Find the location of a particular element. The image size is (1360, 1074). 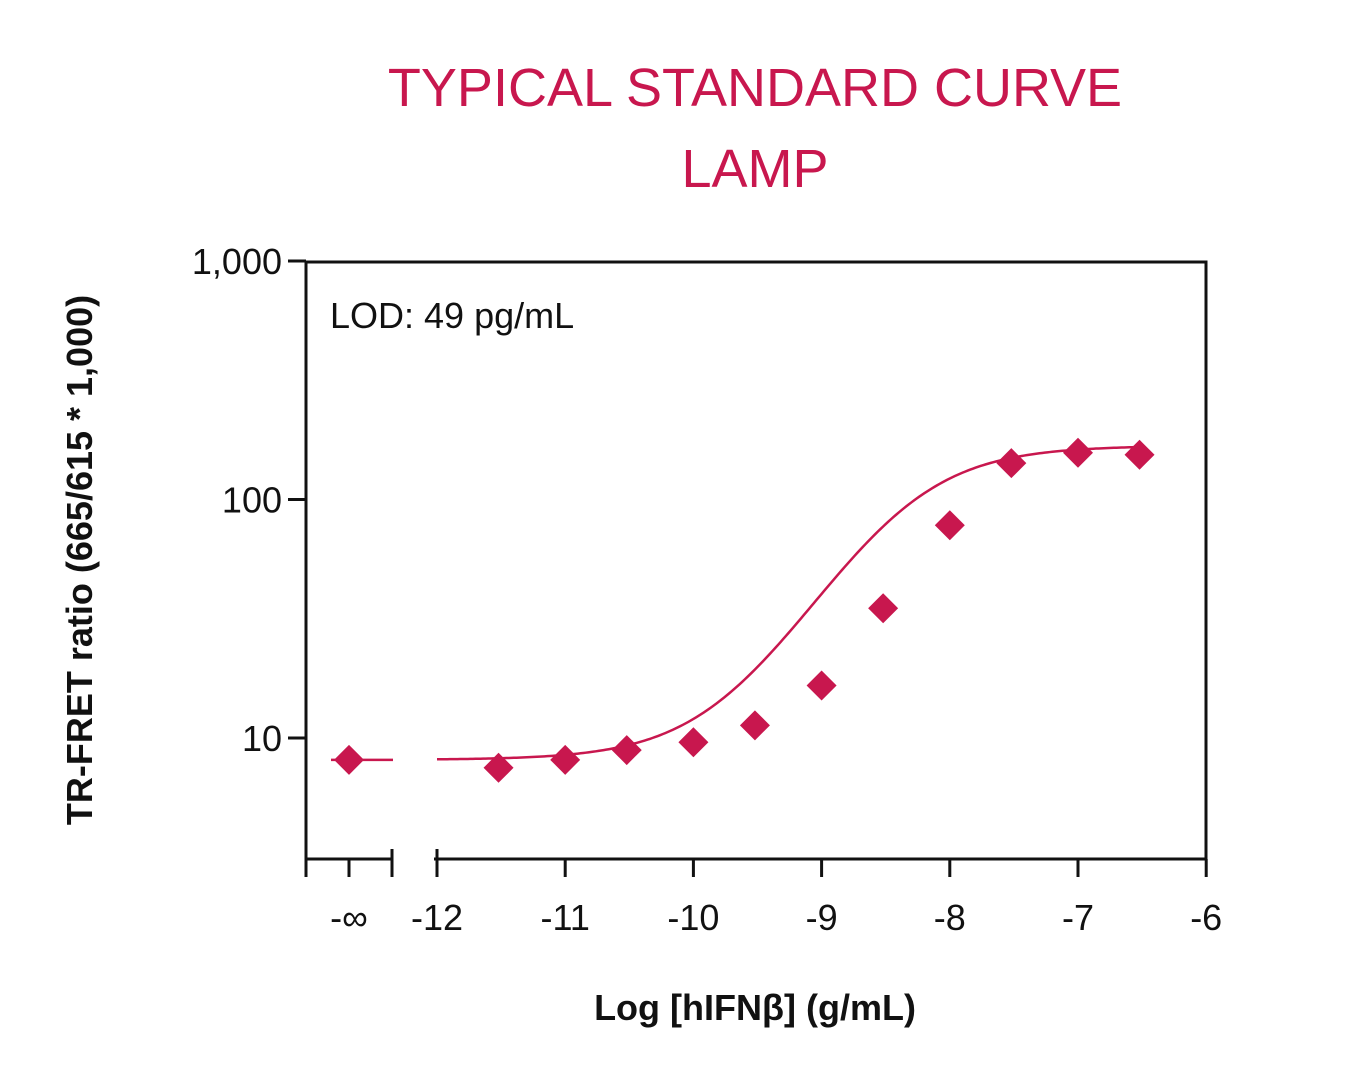

y-axis: 10 100 1,000 is located at coordinates (249, 500).